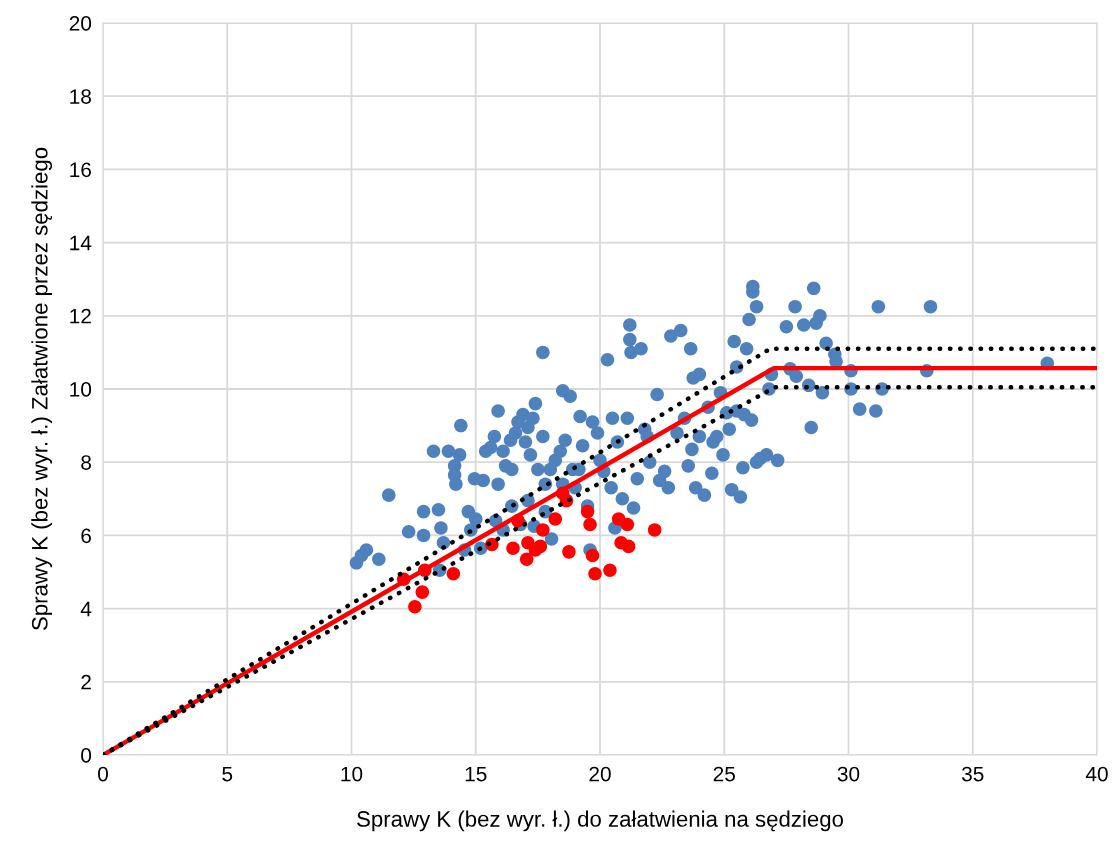 This screenshot has height=853, width=1115. Describe the element at coordinates (972, 774) in the screenshot. I see `x-tick-label: 35` at that location.